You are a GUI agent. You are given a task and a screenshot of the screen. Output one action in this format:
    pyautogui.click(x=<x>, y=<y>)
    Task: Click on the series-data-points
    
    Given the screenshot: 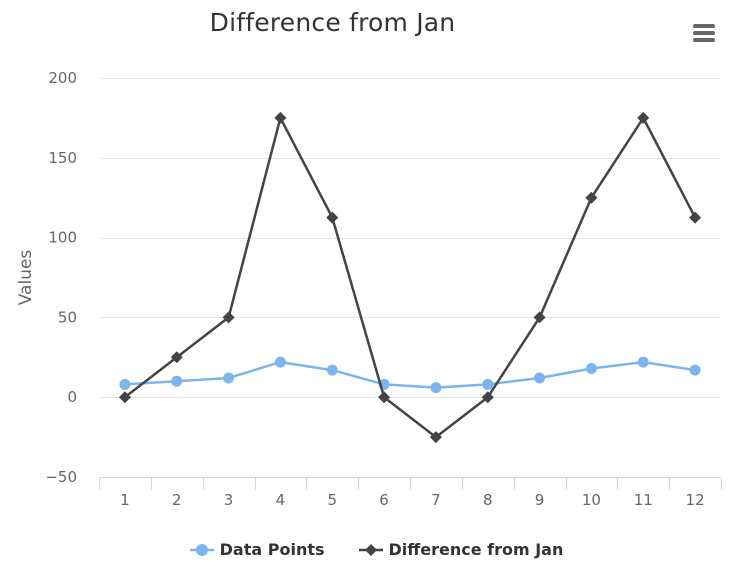 What is the action you would take?
    pyautogui.click(x=410, y=375)
    